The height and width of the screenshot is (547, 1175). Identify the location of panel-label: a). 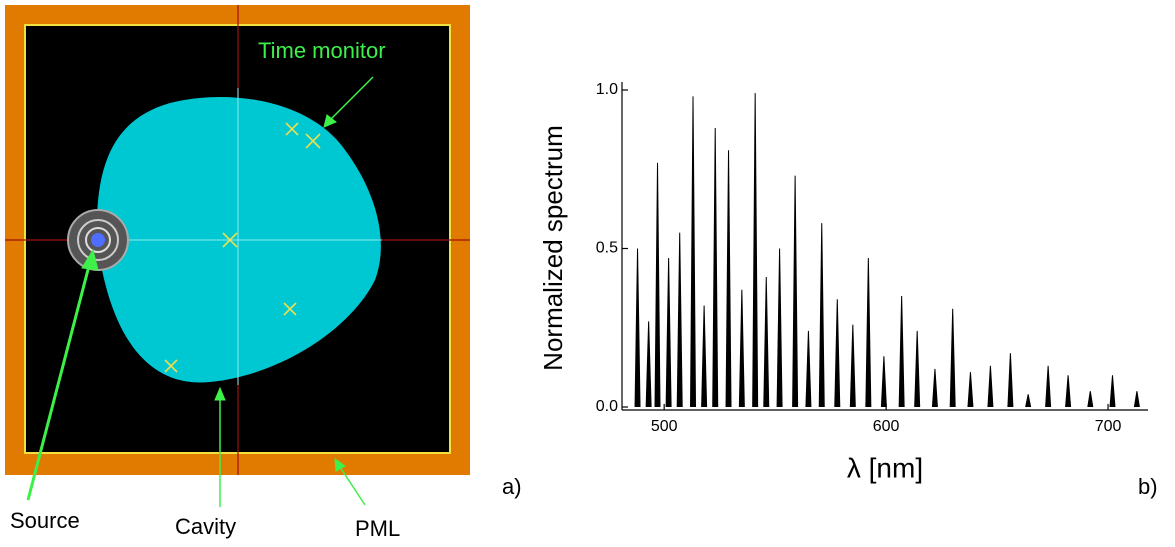
(512, 486).